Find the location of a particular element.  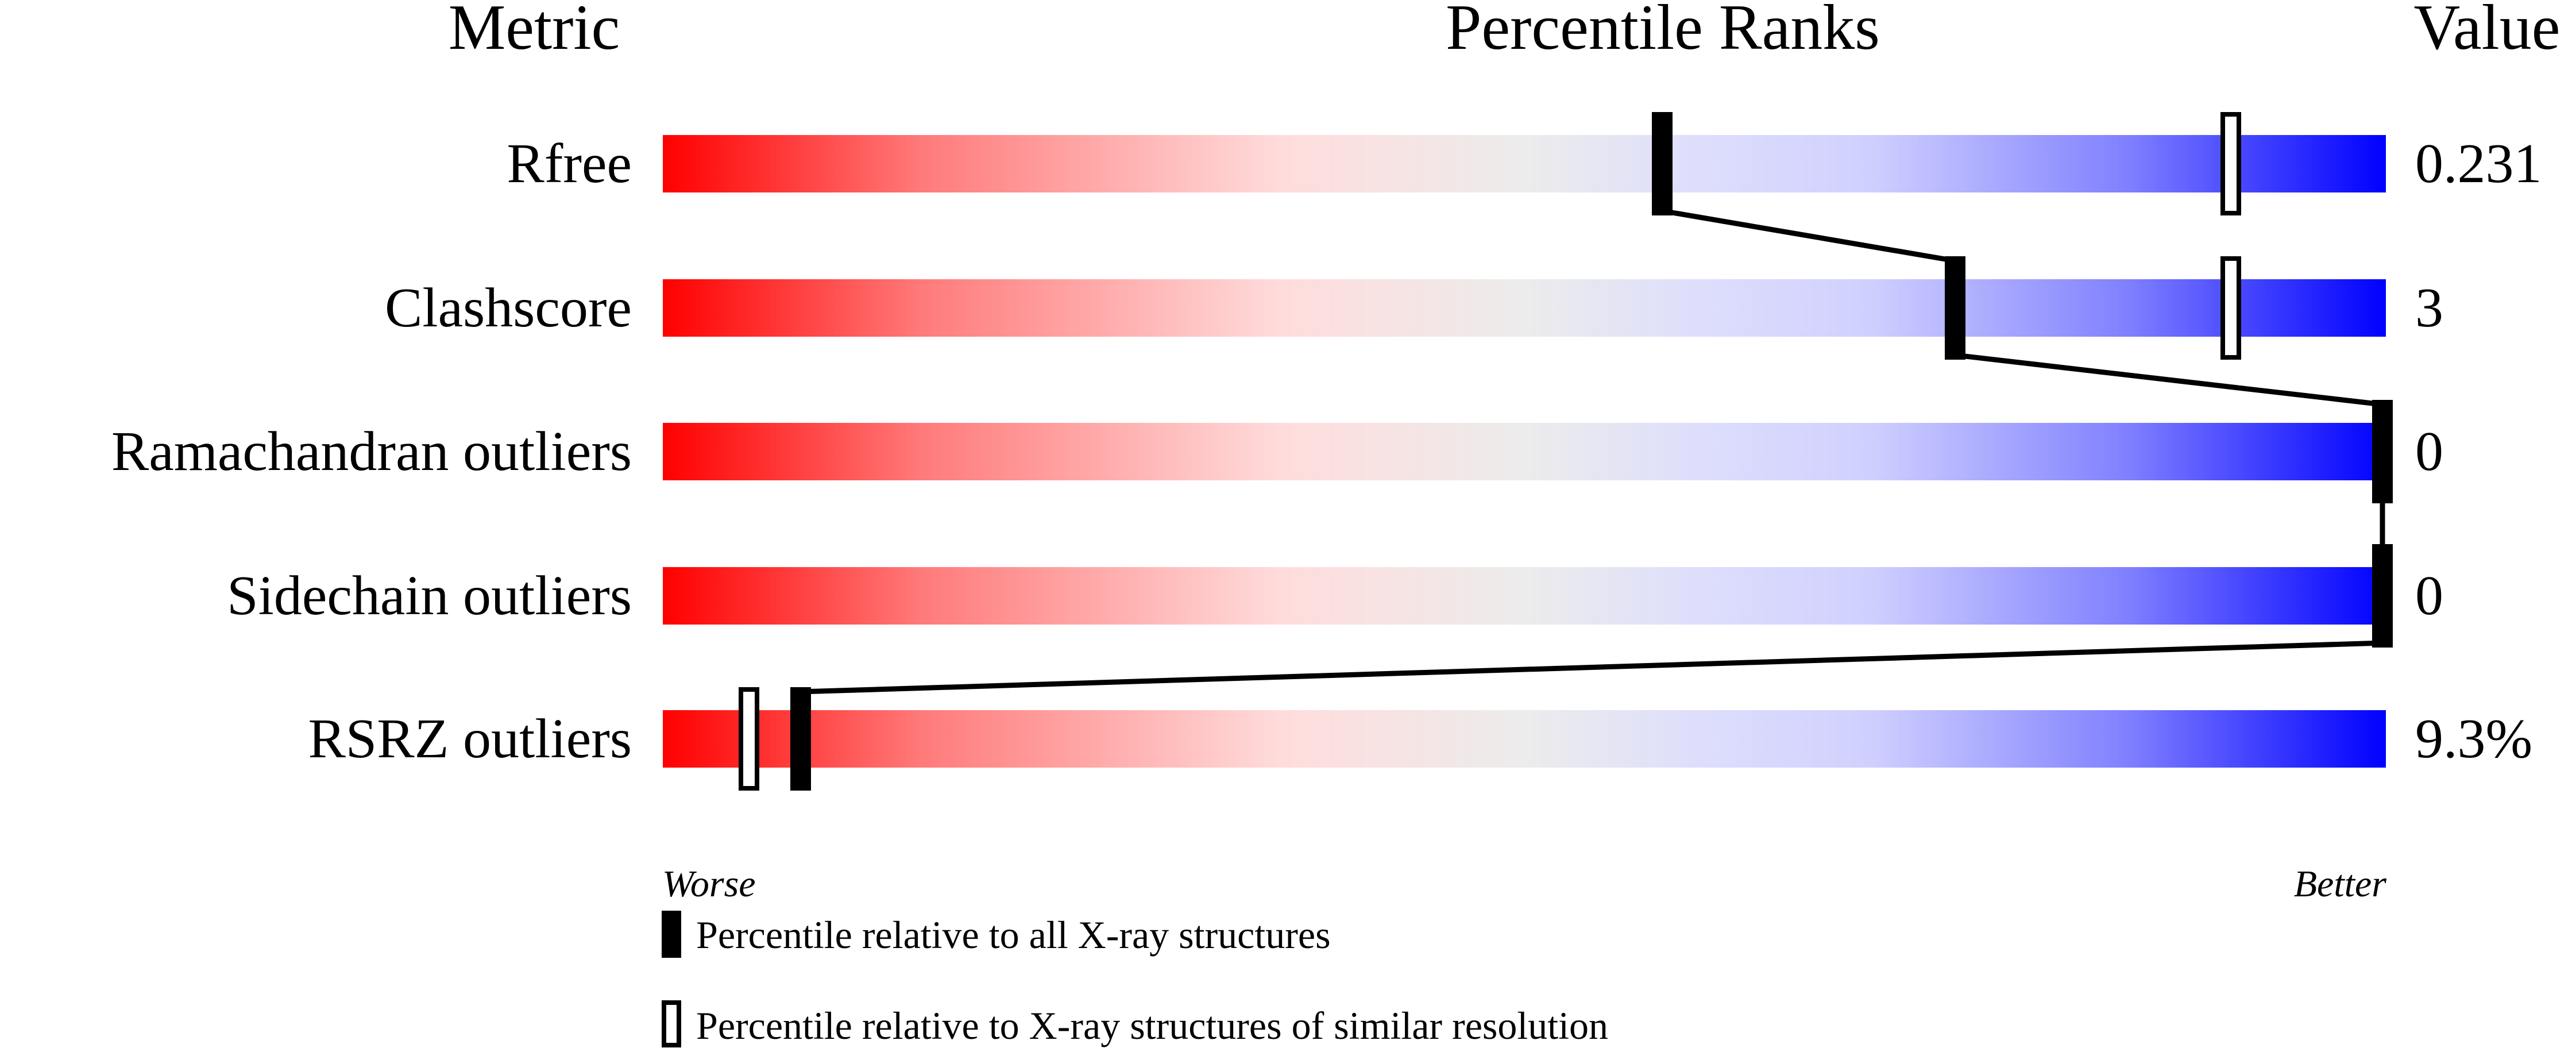

metric-label: Ramachandran outliers is located at coordinates (371, 452).